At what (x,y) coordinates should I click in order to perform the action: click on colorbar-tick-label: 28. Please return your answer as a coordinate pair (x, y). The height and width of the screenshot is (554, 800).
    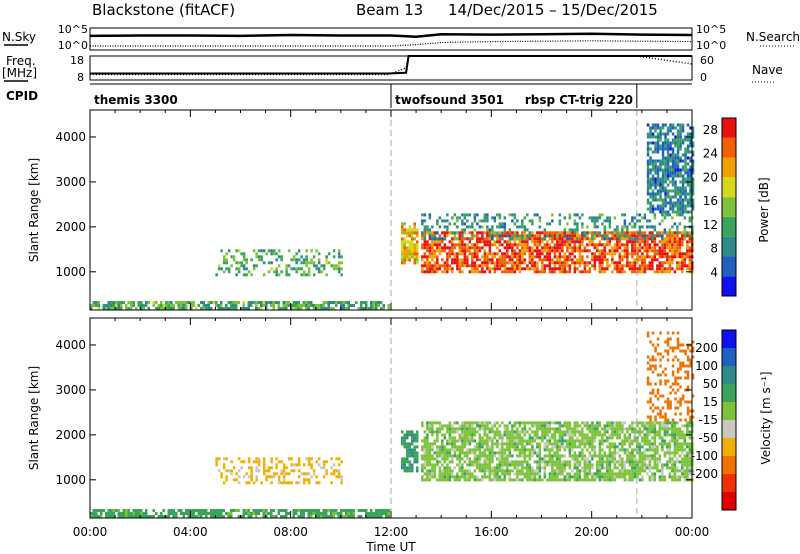
    Looking at the image, I should click on (710, 130).